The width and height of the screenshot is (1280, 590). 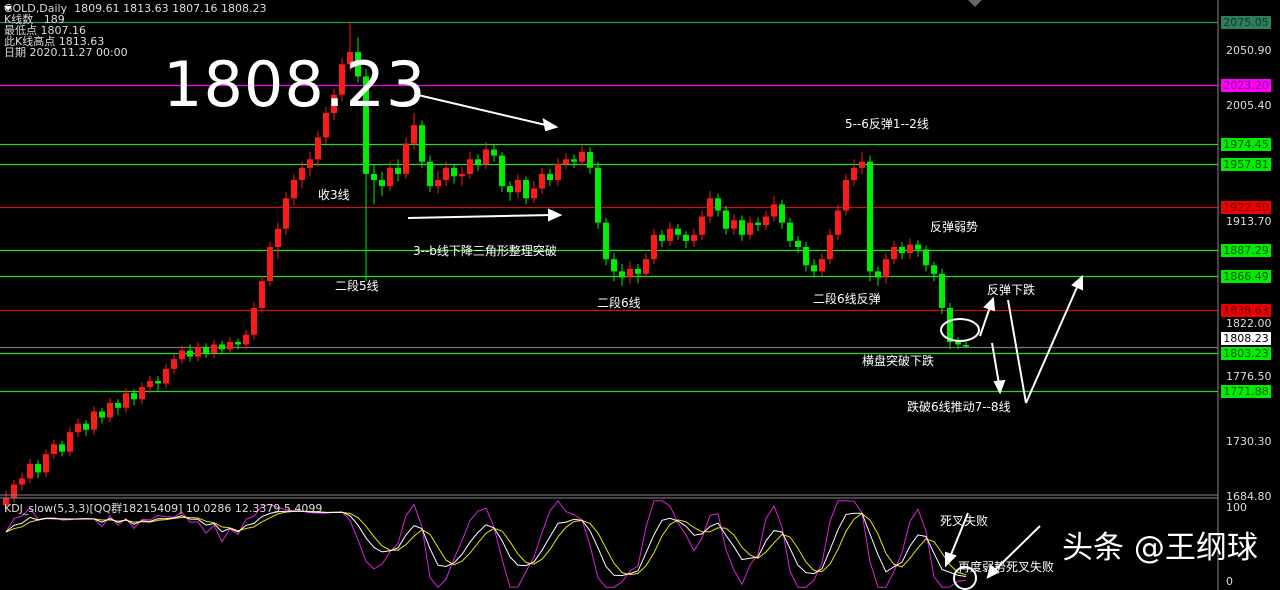 What do you see at coordinates (1249, 323) in the screenshot?
I see `y-tick-label: 1822.00` at bounding box center [1249, 323].